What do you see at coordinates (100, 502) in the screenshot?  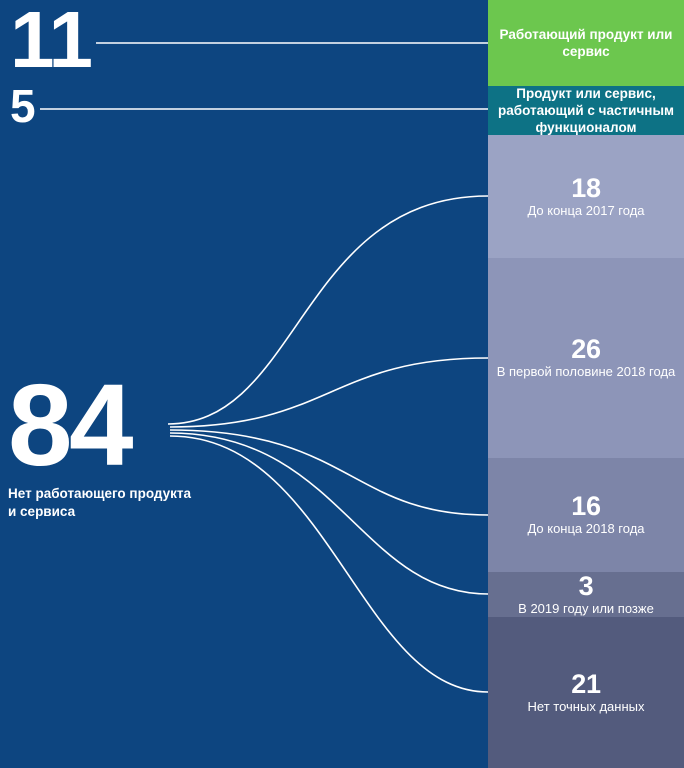 I see `main-stat-label: Нет работающего продукта и сервиса` at bounding box center [100, 502].